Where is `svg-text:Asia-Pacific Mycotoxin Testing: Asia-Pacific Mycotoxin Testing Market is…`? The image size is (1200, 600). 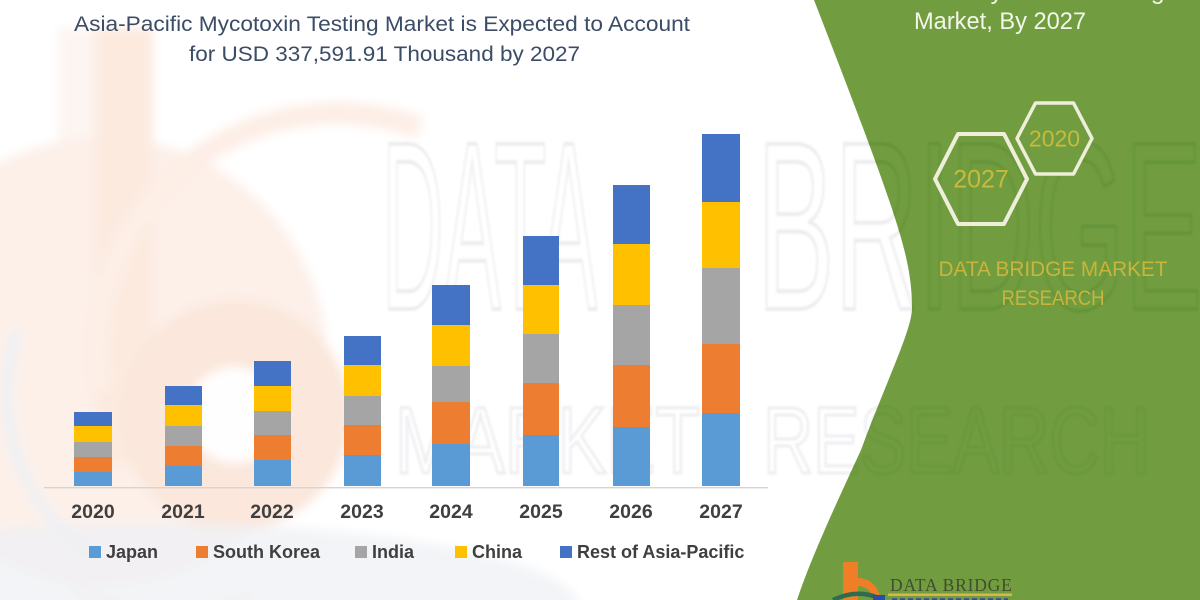 svg-text:Asia-Pacific Mycotoxin Testing: Asia-Pacific Mycotoxin Testing Market is… is located at coordinates (382, 24).